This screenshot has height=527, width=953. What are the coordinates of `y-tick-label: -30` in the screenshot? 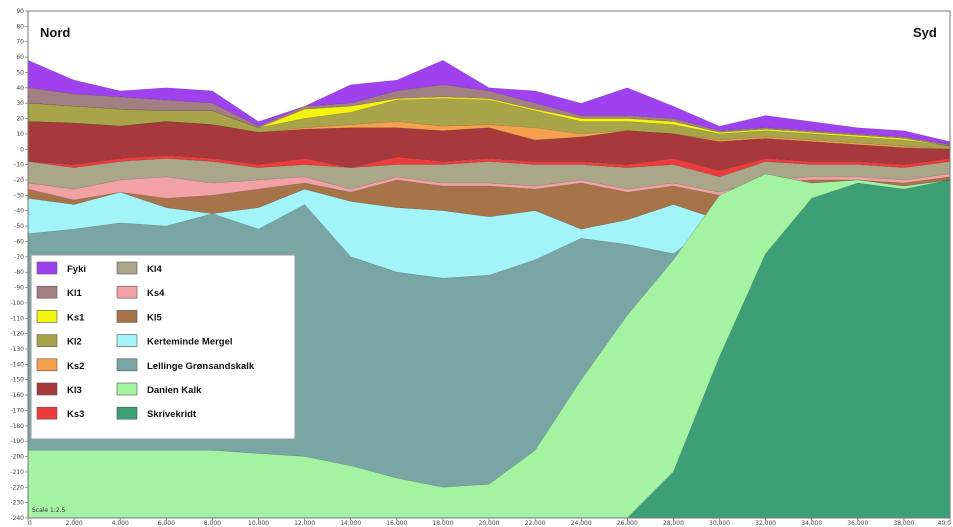 It's located at (19, 195).